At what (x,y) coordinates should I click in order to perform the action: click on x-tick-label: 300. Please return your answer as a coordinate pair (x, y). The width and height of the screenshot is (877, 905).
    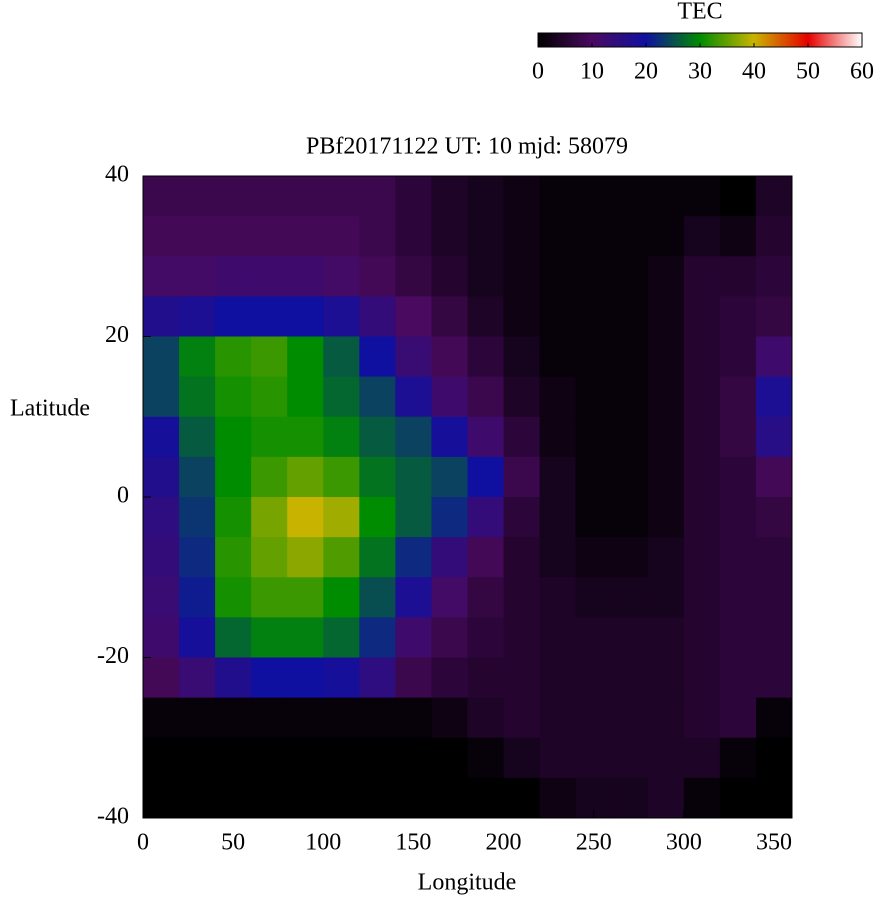
    Looking at the image, I should click on (684, 843).